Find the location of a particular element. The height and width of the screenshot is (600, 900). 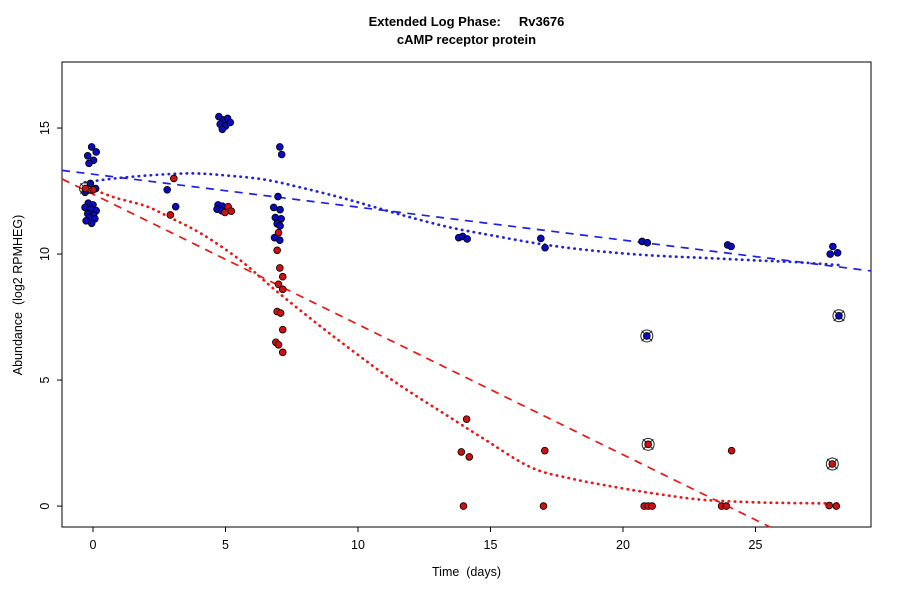

x-tick-label: 5 is located at coordinates (225, 545).